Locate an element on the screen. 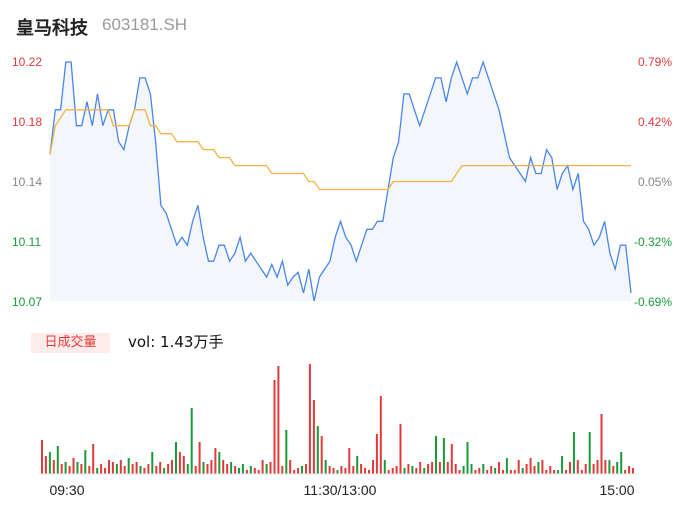 This screenshot has width=686, height=524. time-axis-labels: 09:30 11:30/13:00 15:00 is located at coordinates (341, 490).